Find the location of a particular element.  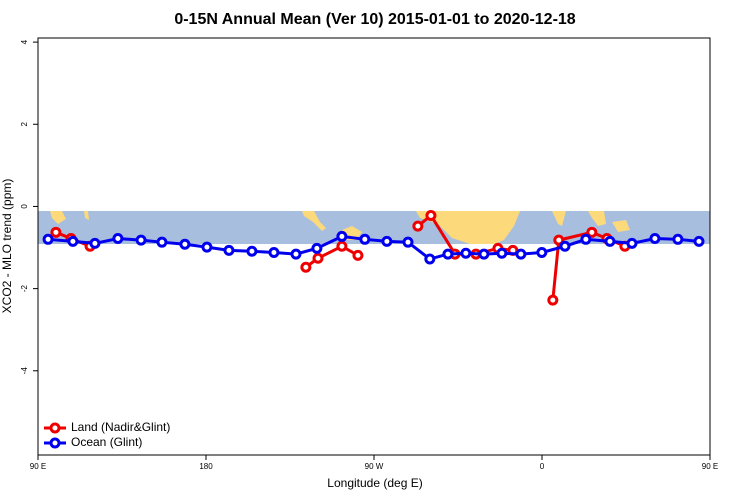

legend-item: Land (Nadir&Glint) is located at coordinates (107, 427).